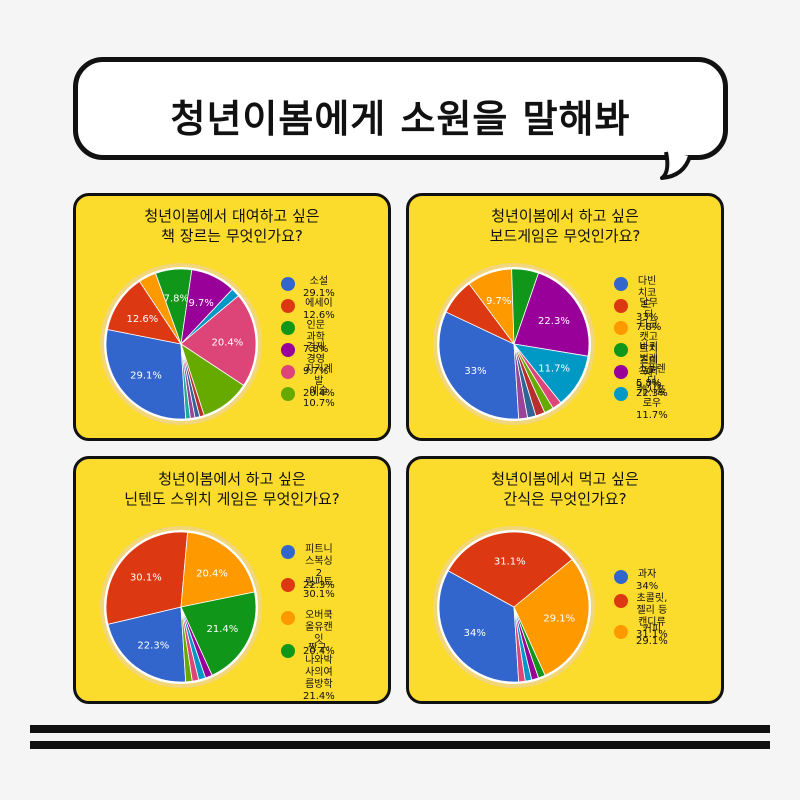  I want to click on slice-percent-label: 33%, so click(475, 371).